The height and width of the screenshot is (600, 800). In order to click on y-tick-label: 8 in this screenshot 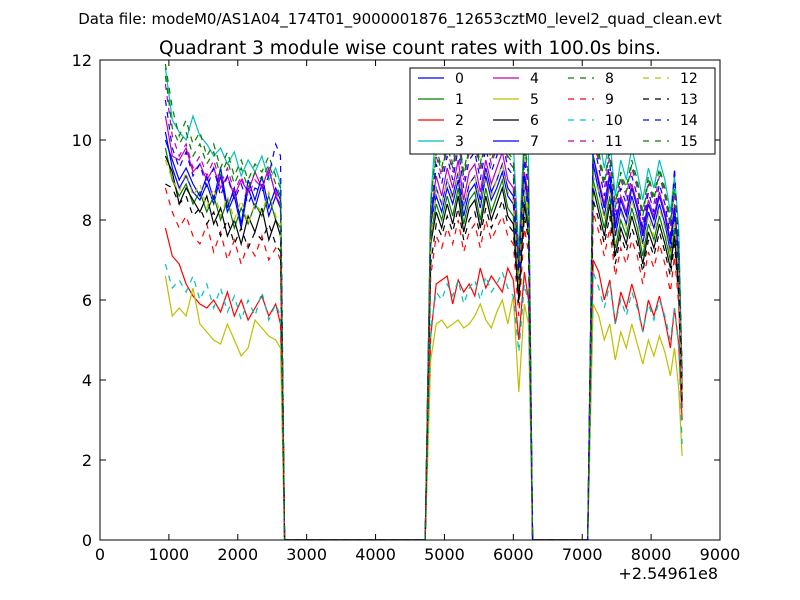, I will do `click(87, 220)`.